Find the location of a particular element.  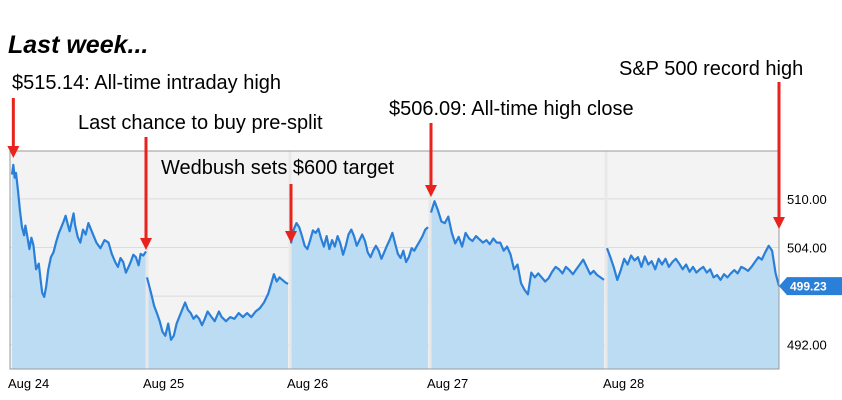

annotation-label: Last chance to buy pre-split is located at coordinates (200, 123).